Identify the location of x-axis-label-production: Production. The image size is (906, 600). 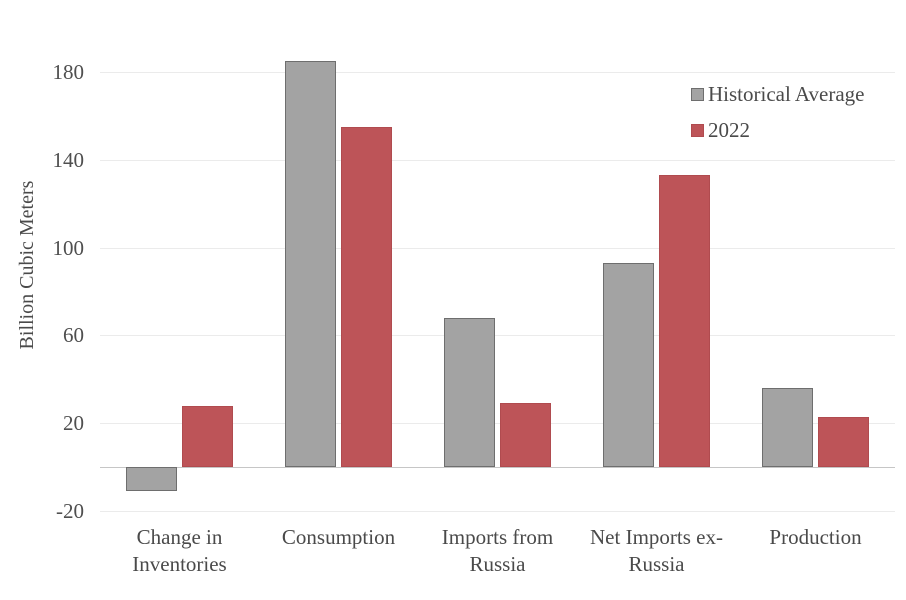
(815, 537).